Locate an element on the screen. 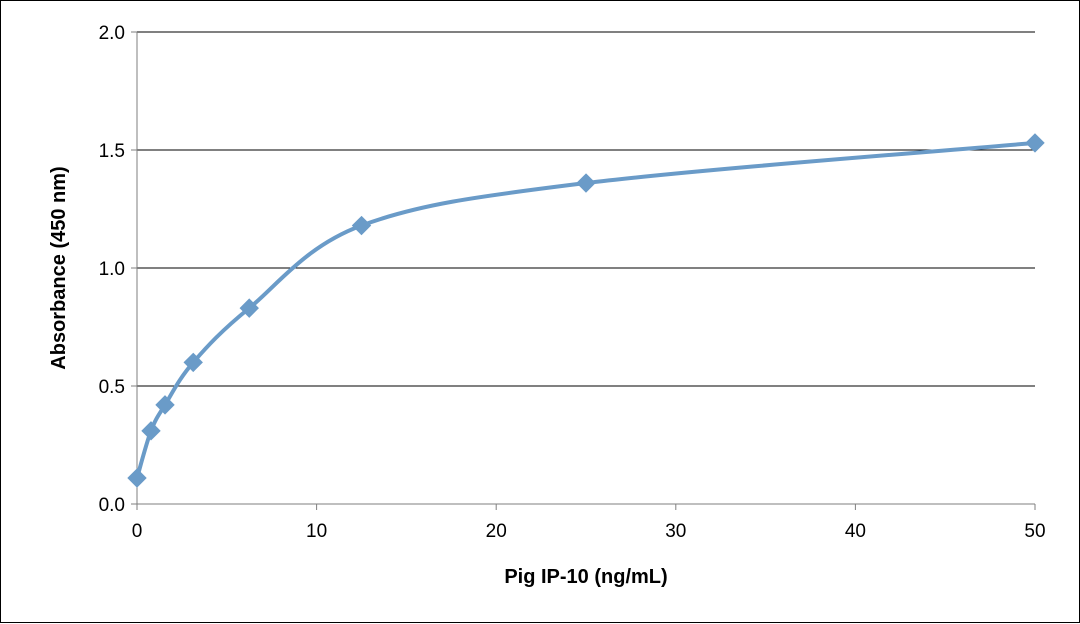 This screenshot has width=1080, height=624. y-tick-label-1: 0.5 is located at coordinates (112, 387).